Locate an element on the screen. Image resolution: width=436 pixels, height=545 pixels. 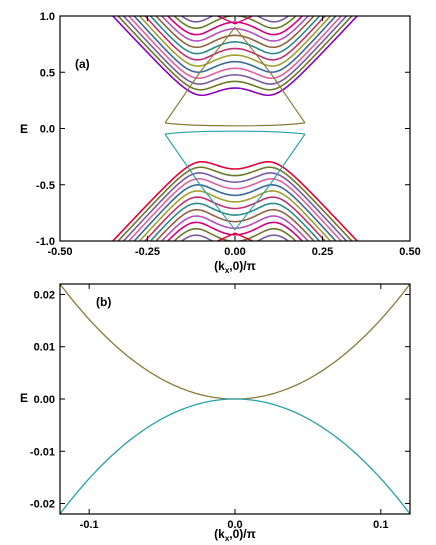
y-tick-label-b: 0.02 is located at coordinates (44, 295).